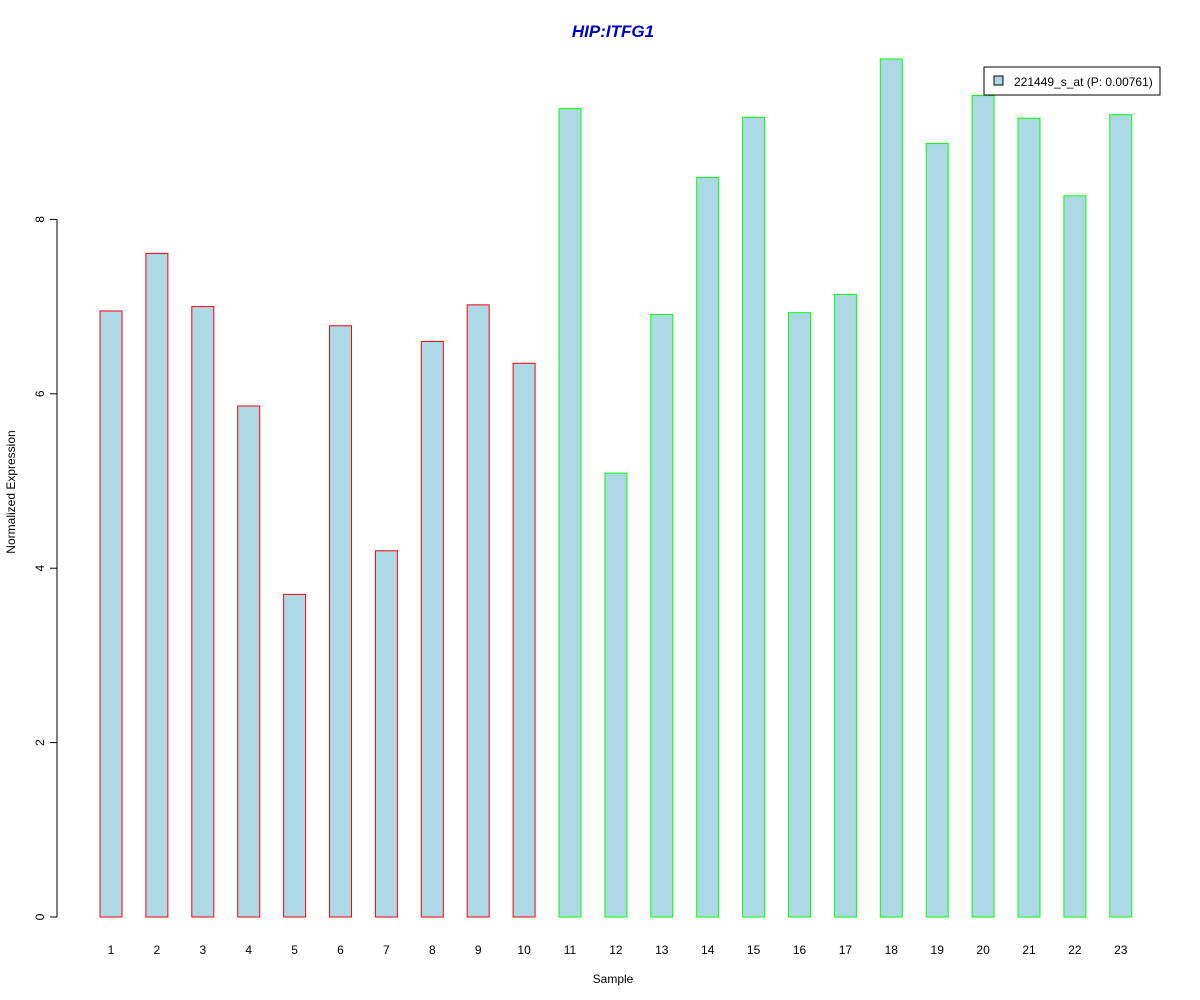 Image resolution: width=1200 pixels, height=1000 pixels. I want to click on x-tick-label: 6, so click(340, 950).